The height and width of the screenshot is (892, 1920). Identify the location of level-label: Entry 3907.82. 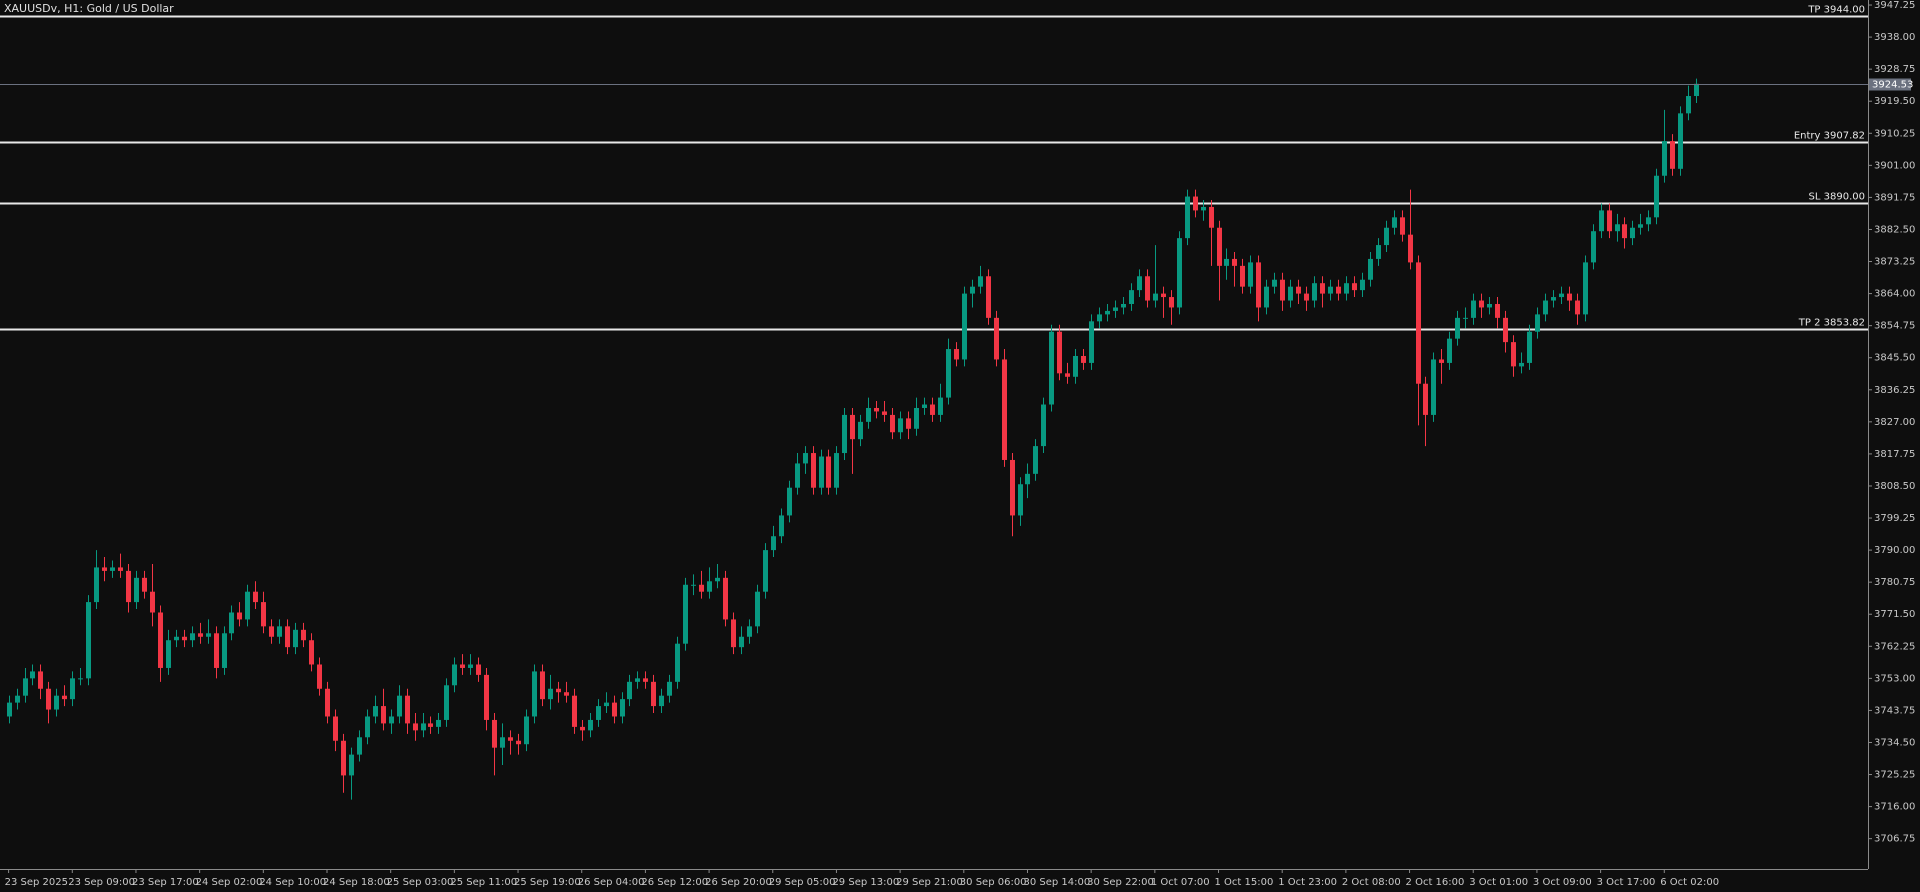
(1829, 136).